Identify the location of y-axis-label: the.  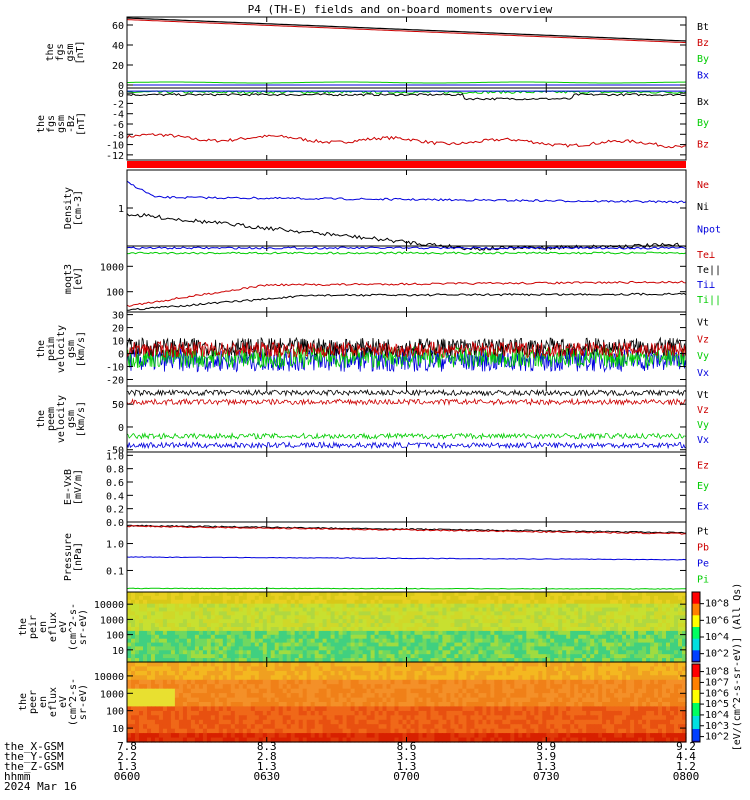
(23, 627).